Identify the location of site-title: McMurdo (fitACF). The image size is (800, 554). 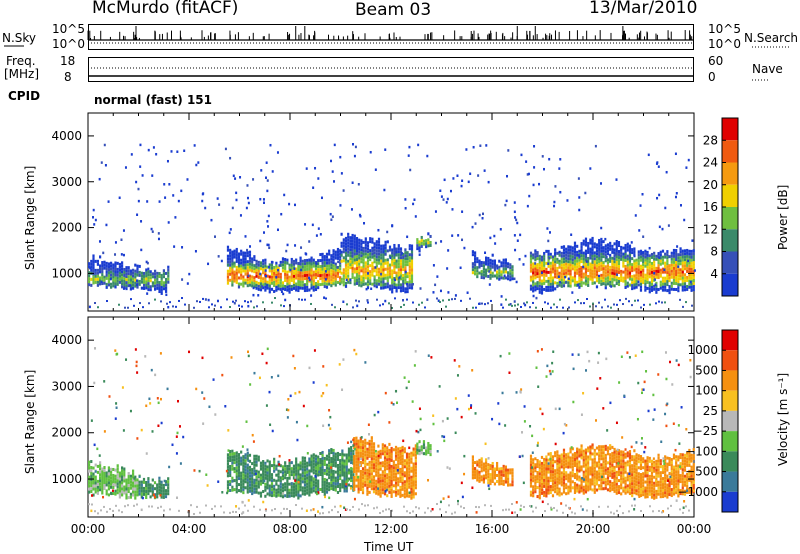
(165, 9).